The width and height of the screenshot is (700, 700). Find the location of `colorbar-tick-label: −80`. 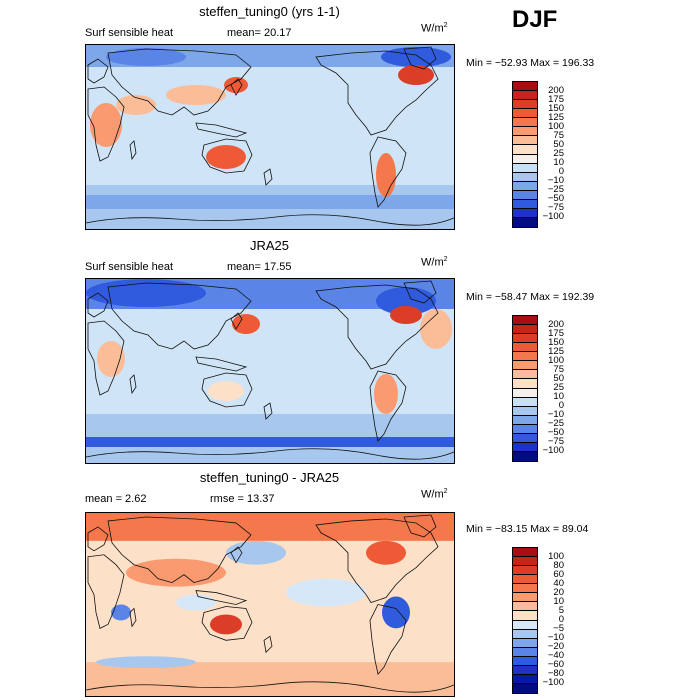

colorbar-tick-label: −80 is located at coordinates (555, 674).